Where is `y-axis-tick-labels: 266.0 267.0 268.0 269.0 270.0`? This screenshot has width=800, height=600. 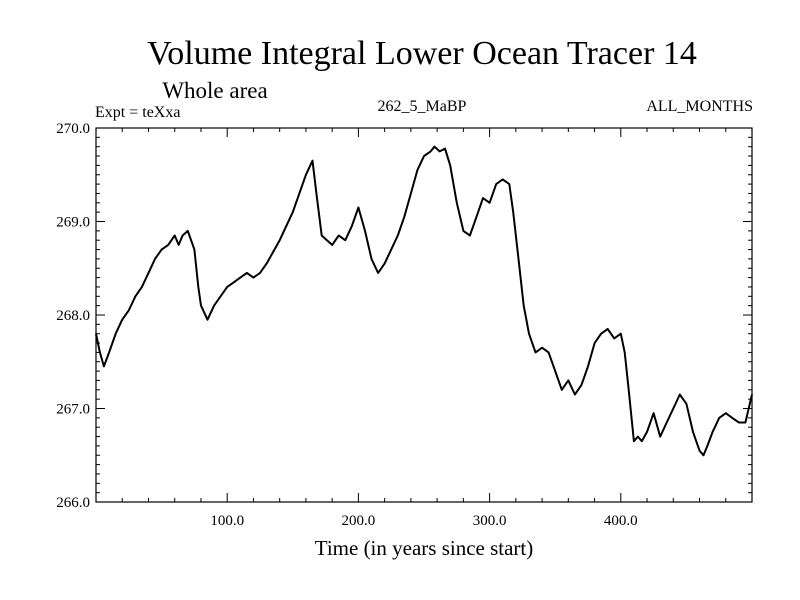
y-axis-tick-labels: 266.0 267.0 268.0 269.0 270.0 is located at coordinates (73, 316).